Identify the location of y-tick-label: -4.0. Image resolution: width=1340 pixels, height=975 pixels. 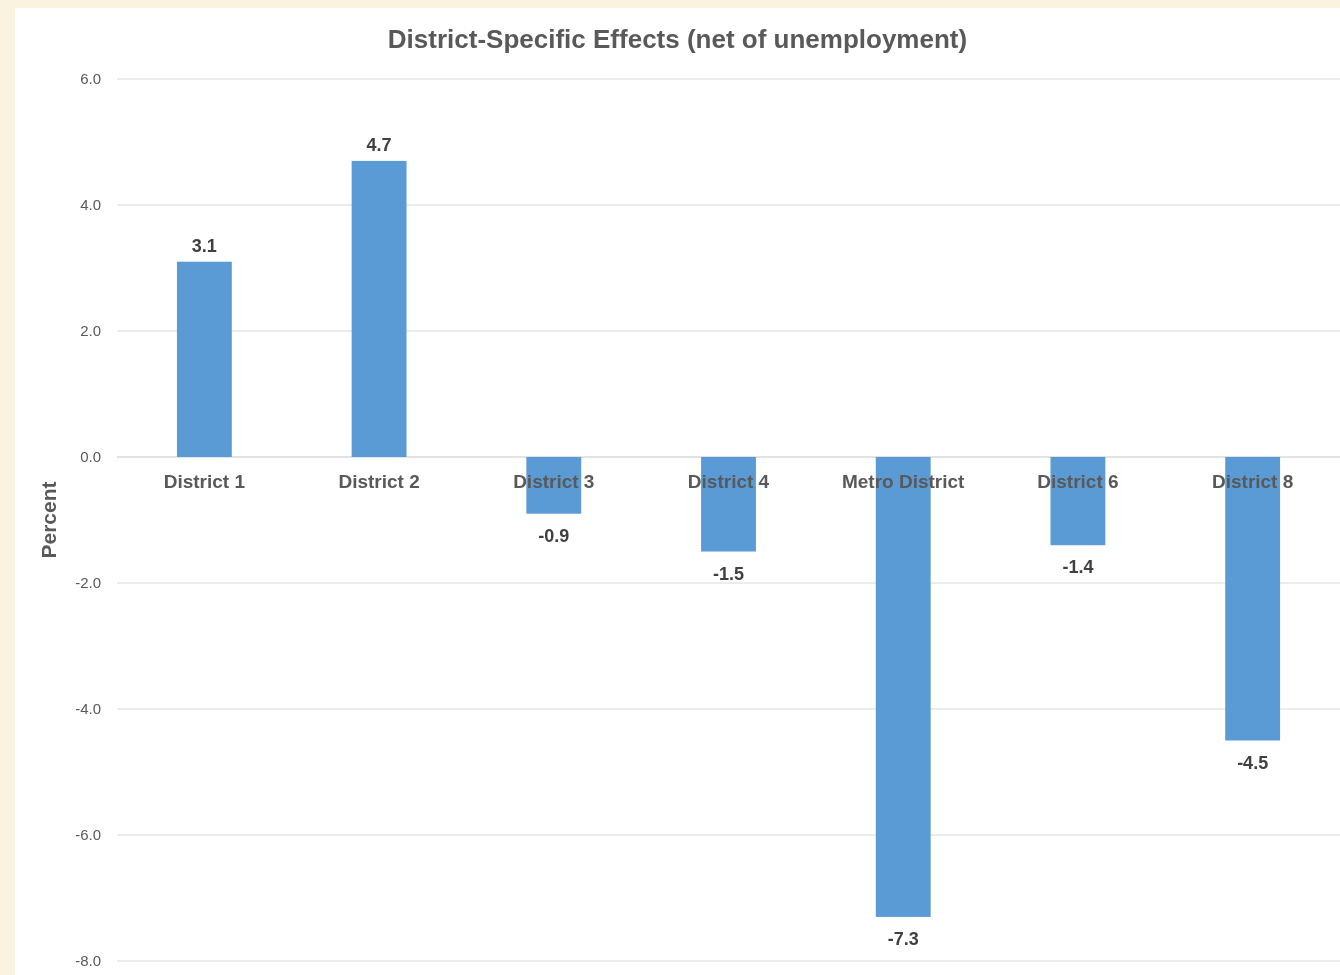
(88, 708).